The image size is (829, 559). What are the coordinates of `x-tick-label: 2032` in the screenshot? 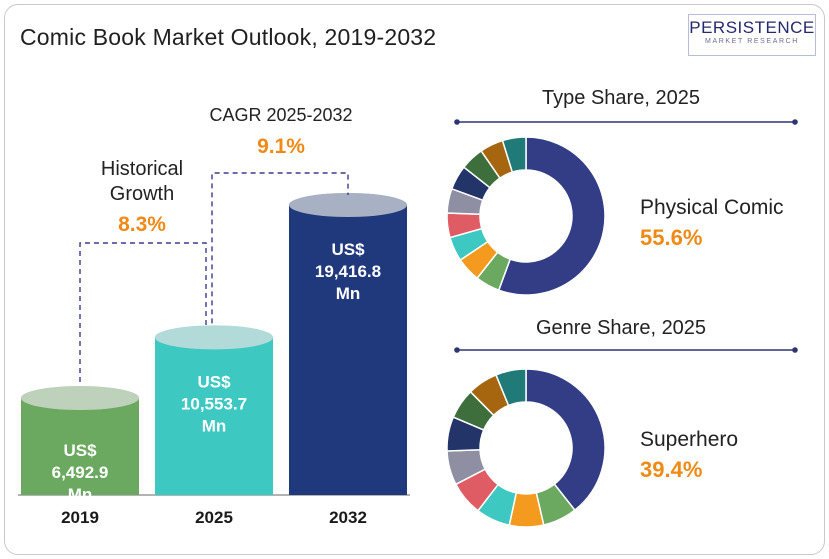 It's located at (348, 517).